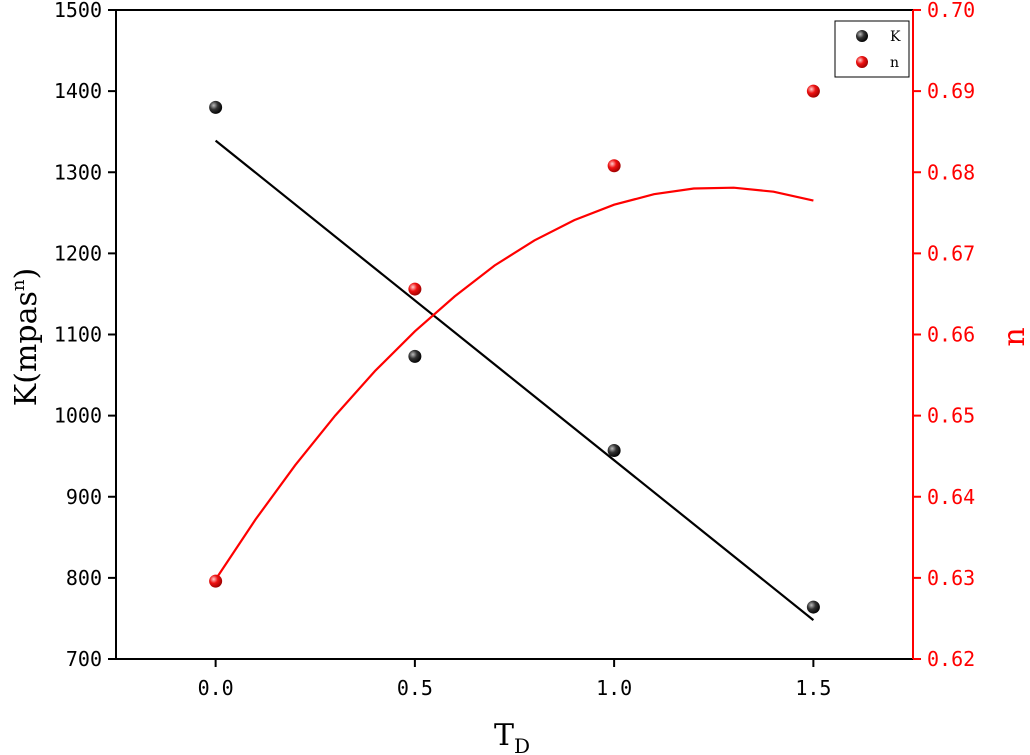 This screenshot has width=1030, height=755. What do you see at coordinates (872, 49) in the screenshot?
I see `legend: K n` at bounding box center [872, 49].